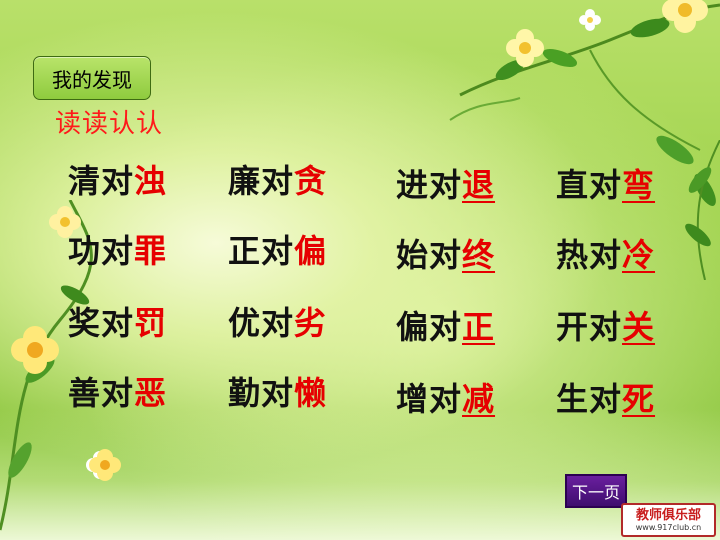 The width and height of the screenshot is (720, 540). I want to click on antonym-answer: 减, so click(479, 399).